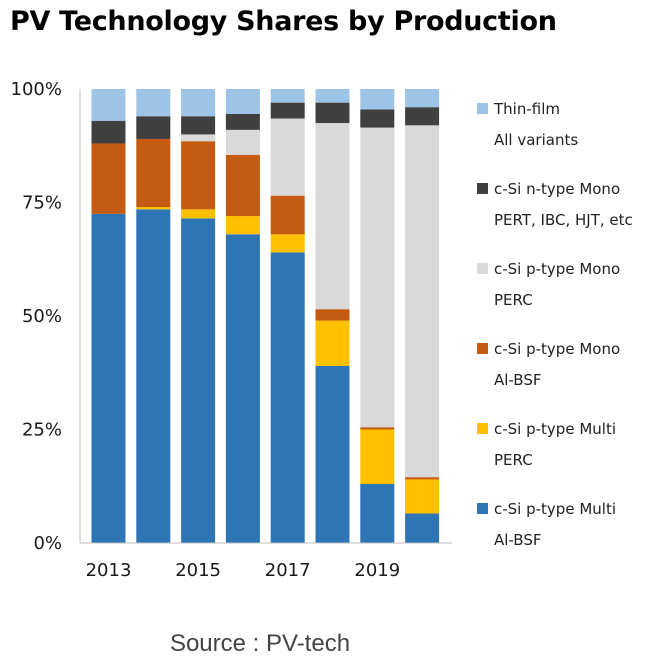 The width and height of the screenshot is (652, 671). What do you see at coordinates (36, 89) in the screenshot?
I see `y-tick-label: 100%` at bounding box center [36, 89].